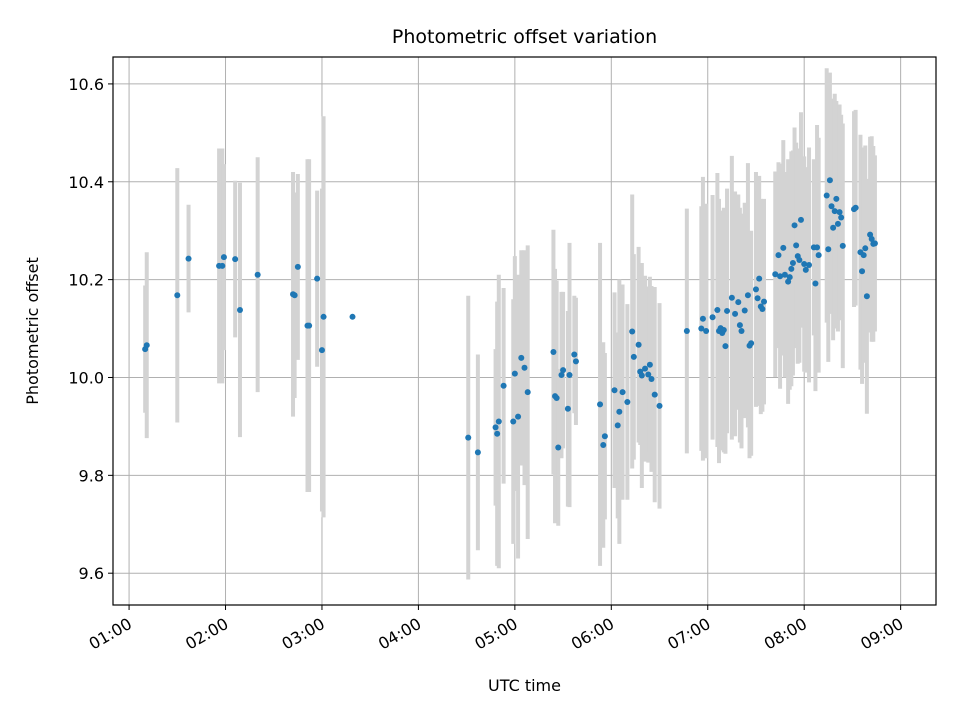  Describe the element at coordinates (86, 280) in the screenshot. I see `y-tick-label: 10.2` at that location.